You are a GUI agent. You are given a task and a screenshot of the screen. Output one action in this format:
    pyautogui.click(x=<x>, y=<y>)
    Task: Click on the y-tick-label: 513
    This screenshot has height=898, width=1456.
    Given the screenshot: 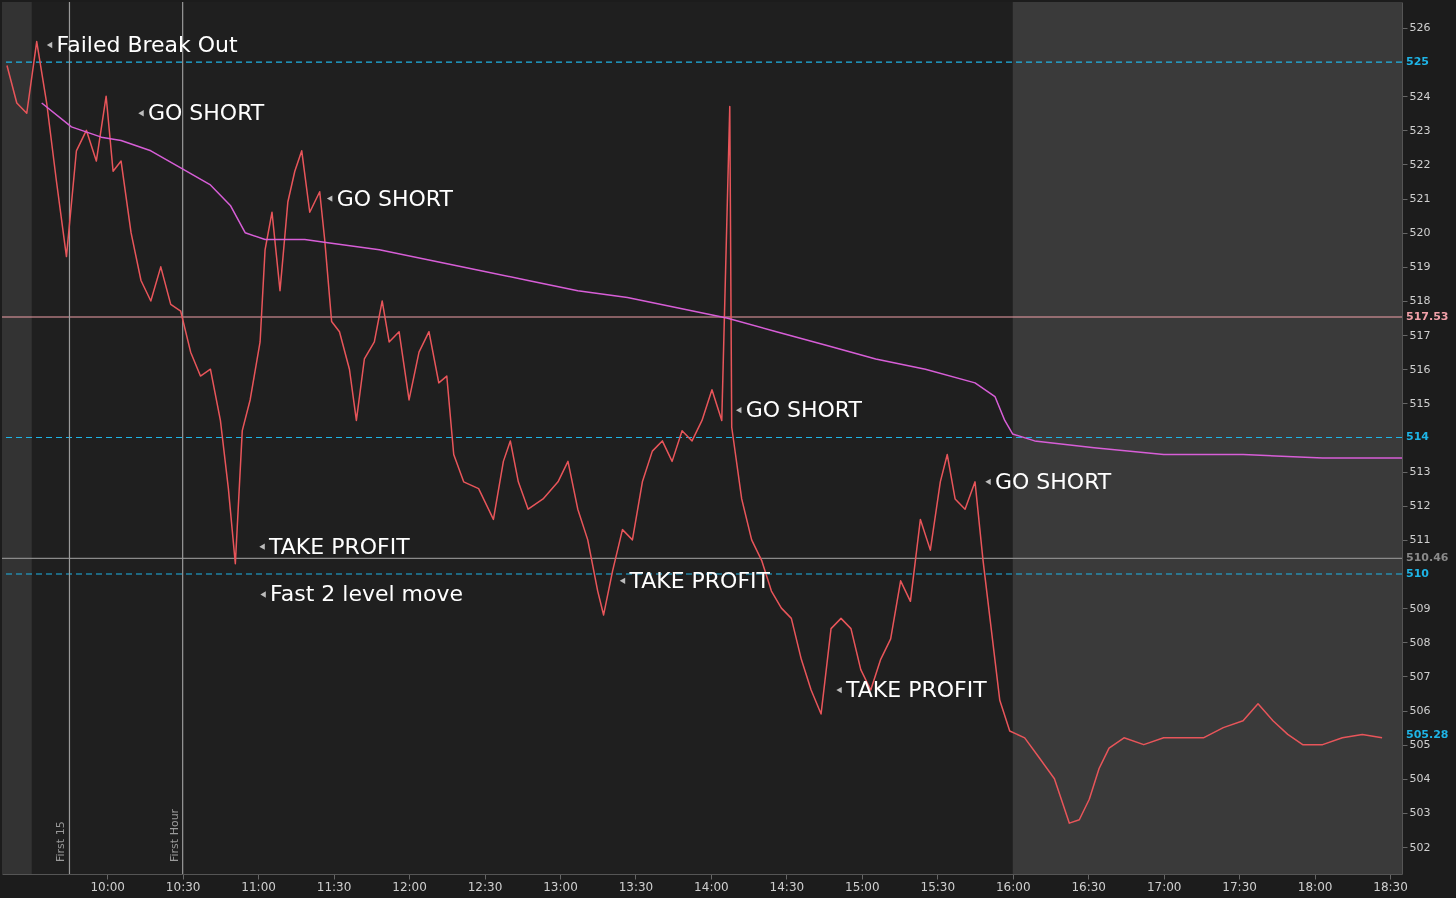 What is the action you would take?
    pyautogui.click(x=1420, y=472)
    